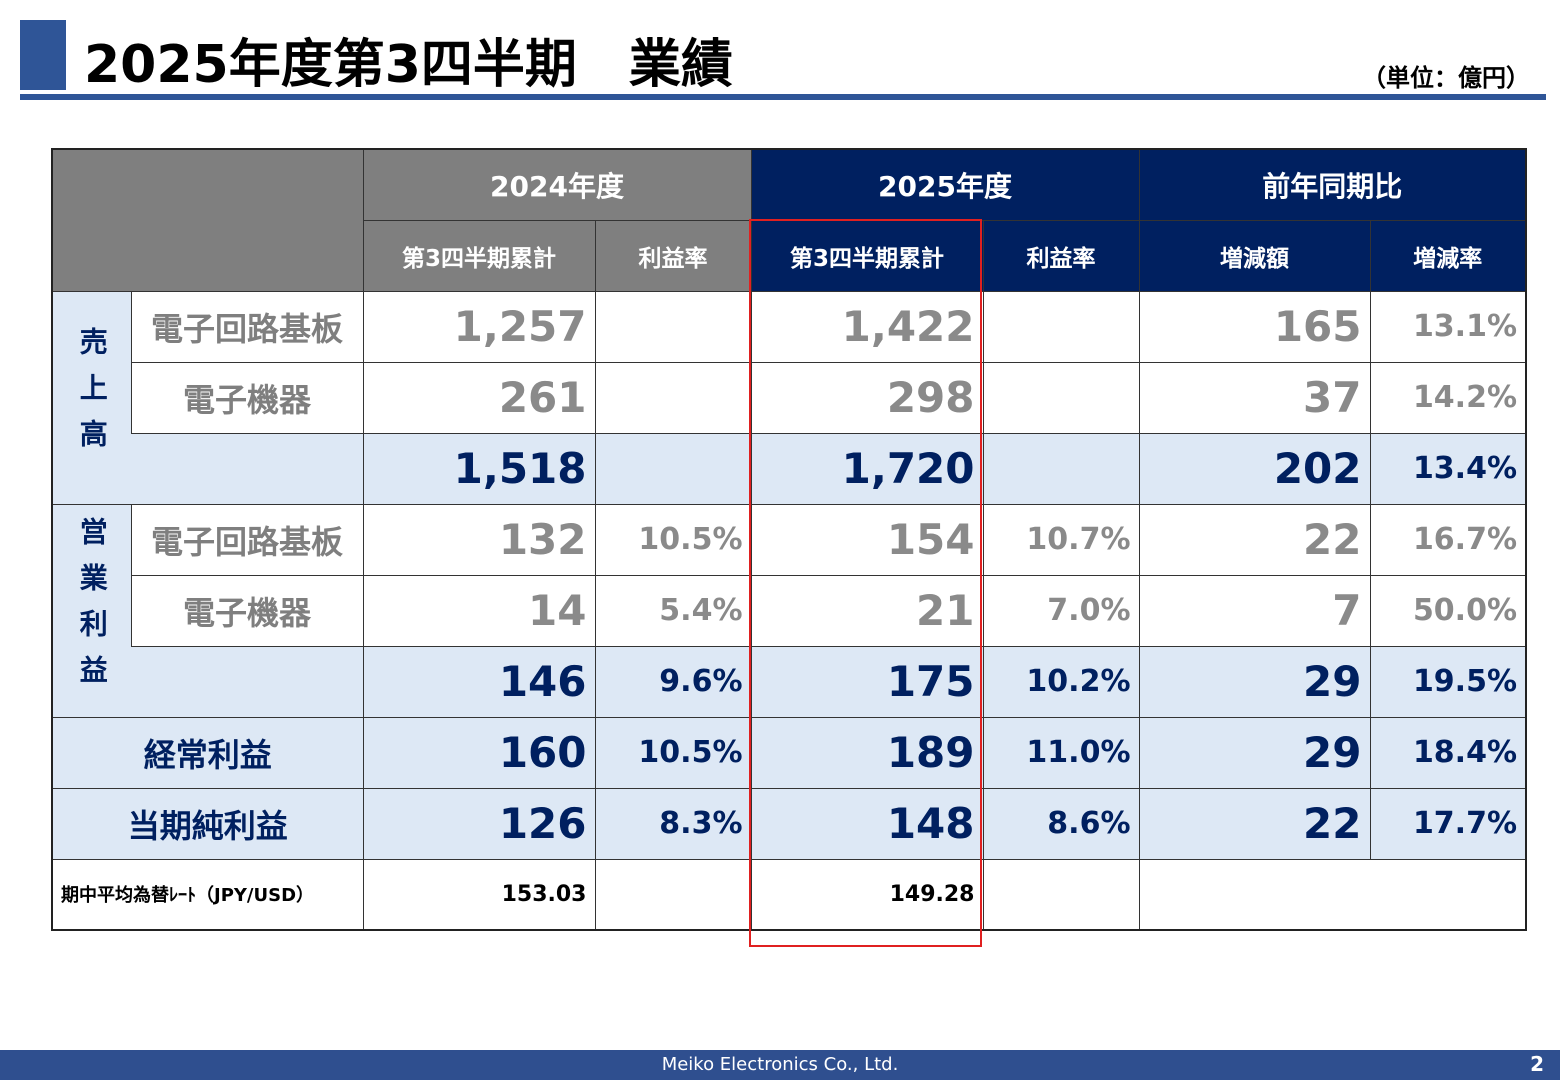 The image size is (1560, 1080). What do you see at coordinates (1448, 468) in the screenshot?
I see `value-cell: 13.4%` at bounding box center [1448, 468].